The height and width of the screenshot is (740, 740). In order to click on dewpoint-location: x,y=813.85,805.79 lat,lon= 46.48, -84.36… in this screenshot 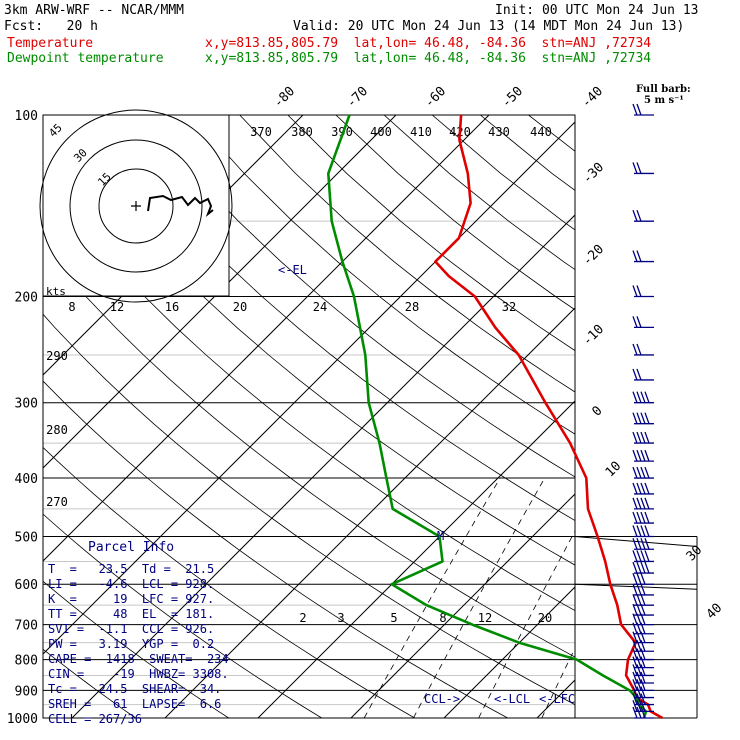, I will do `click(428, 58)`.